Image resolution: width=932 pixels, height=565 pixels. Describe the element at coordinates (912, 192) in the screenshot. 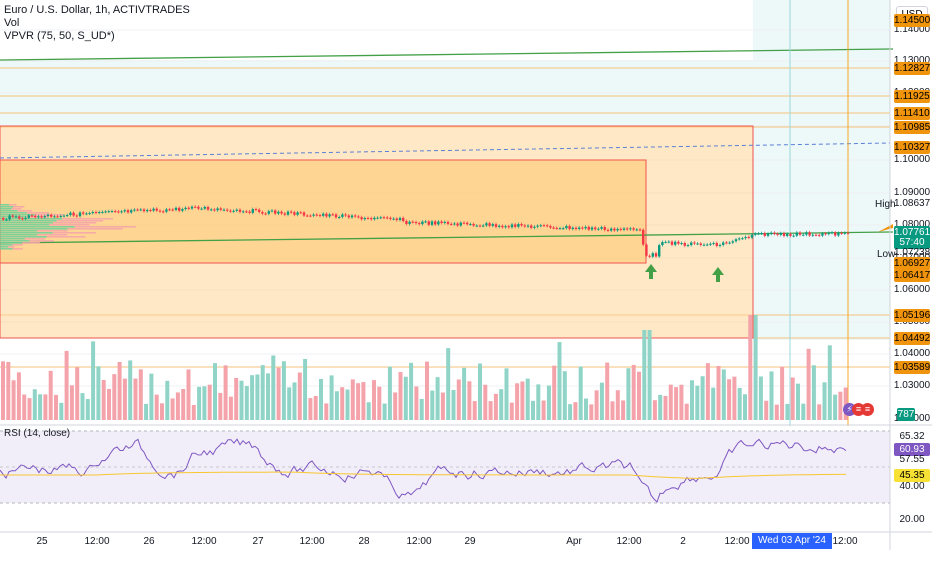

I see `price-tick-label: 1.09000` at that location.